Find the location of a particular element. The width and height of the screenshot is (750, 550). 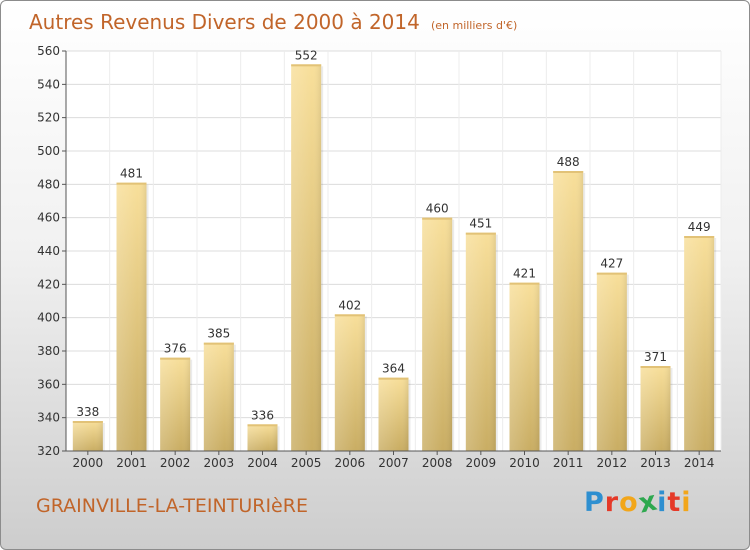

y-tick-label: 360 is located at coordinates (48, 384).